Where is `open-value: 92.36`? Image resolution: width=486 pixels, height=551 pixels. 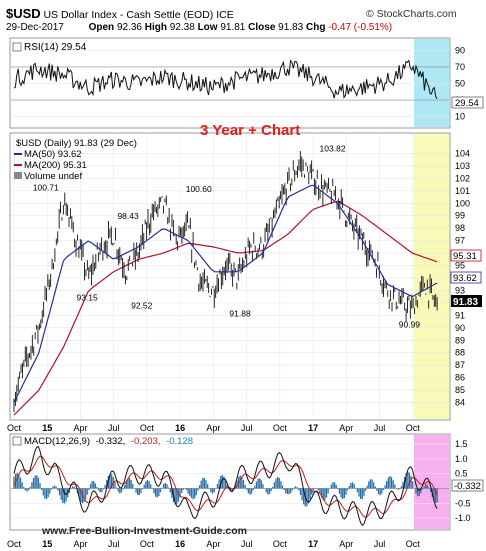
open-value: 92.36 is located at coordinates (129, 27).